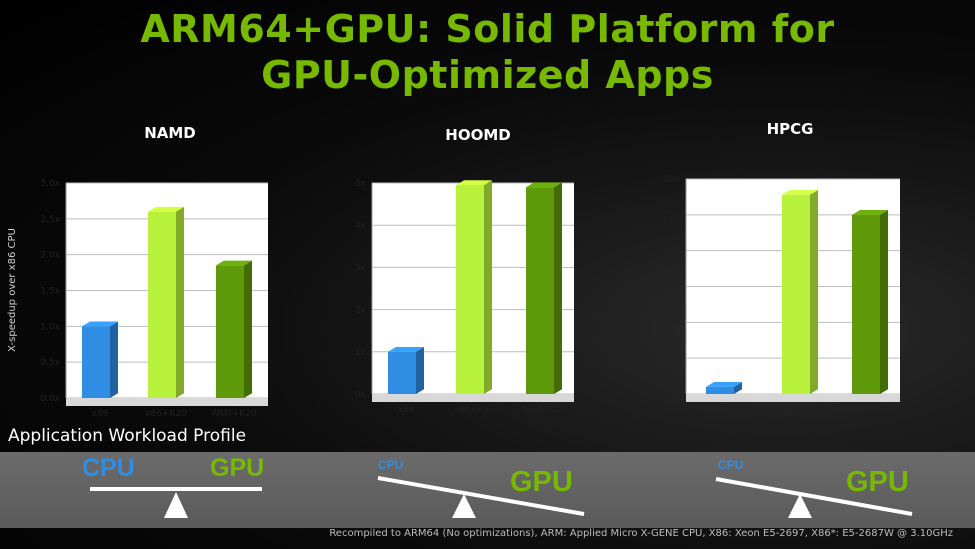  I want to click on chart-hpcg-category-label: x86, so click(724, 410).